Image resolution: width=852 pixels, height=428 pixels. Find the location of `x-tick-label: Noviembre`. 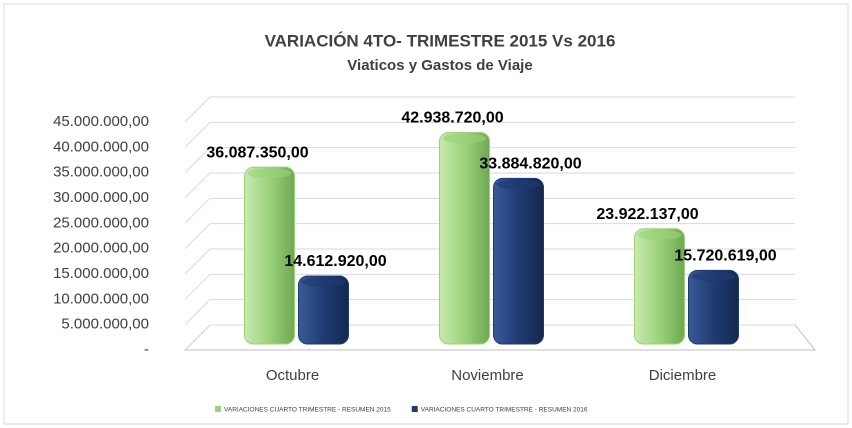

x-tick-label: Noviembre is located at coordinates (487, 375).